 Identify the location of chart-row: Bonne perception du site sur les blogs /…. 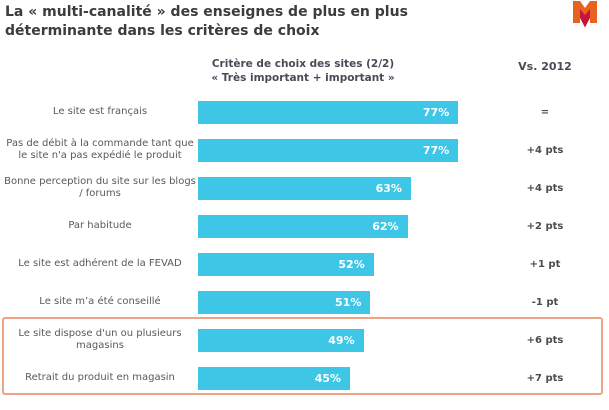
(304, 188).